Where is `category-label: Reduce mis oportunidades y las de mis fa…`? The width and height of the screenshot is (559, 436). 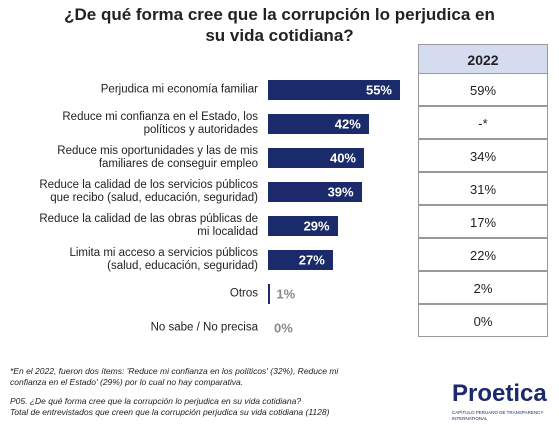
category-label: Reduce mis oportunidades y las de mis fa… is located at coordinates (157, 157).